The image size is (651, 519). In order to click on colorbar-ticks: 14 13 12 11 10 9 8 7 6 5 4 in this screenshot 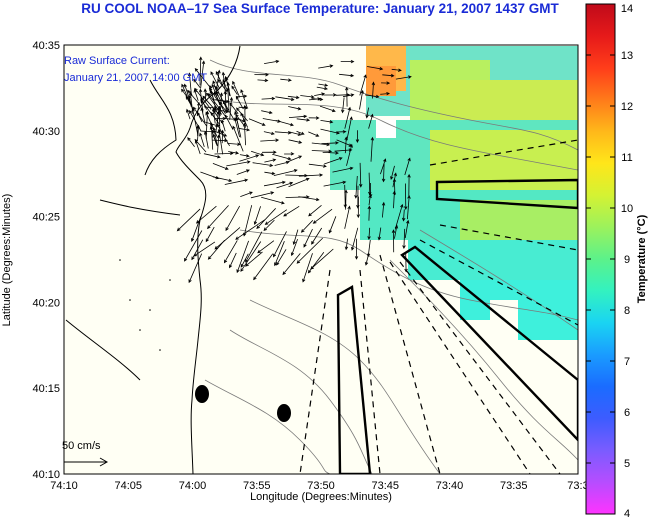, I will do `click(609, 261)`.